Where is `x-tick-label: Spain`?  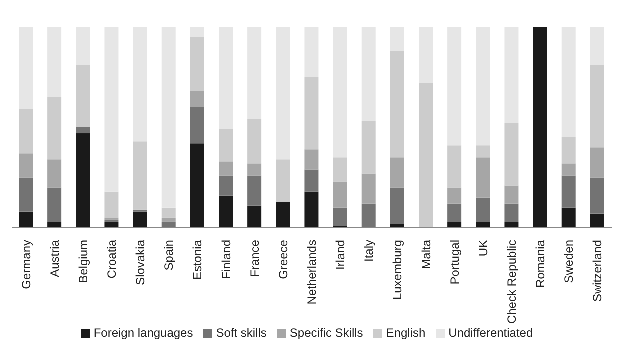
x-tick-label: Spain is located at coordinates (169, 255).